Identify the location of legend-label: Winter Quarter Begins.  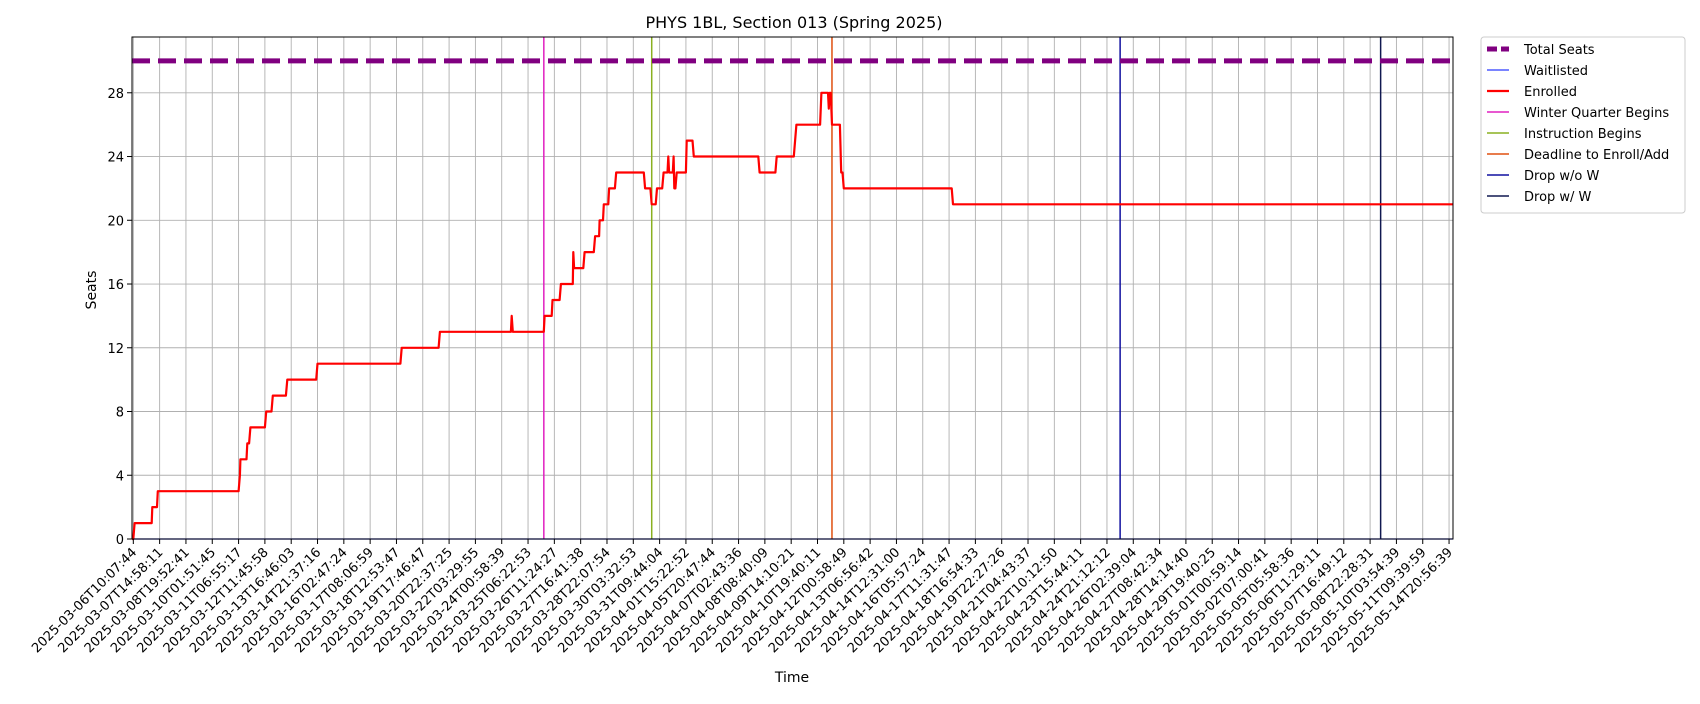
(1596, 113).